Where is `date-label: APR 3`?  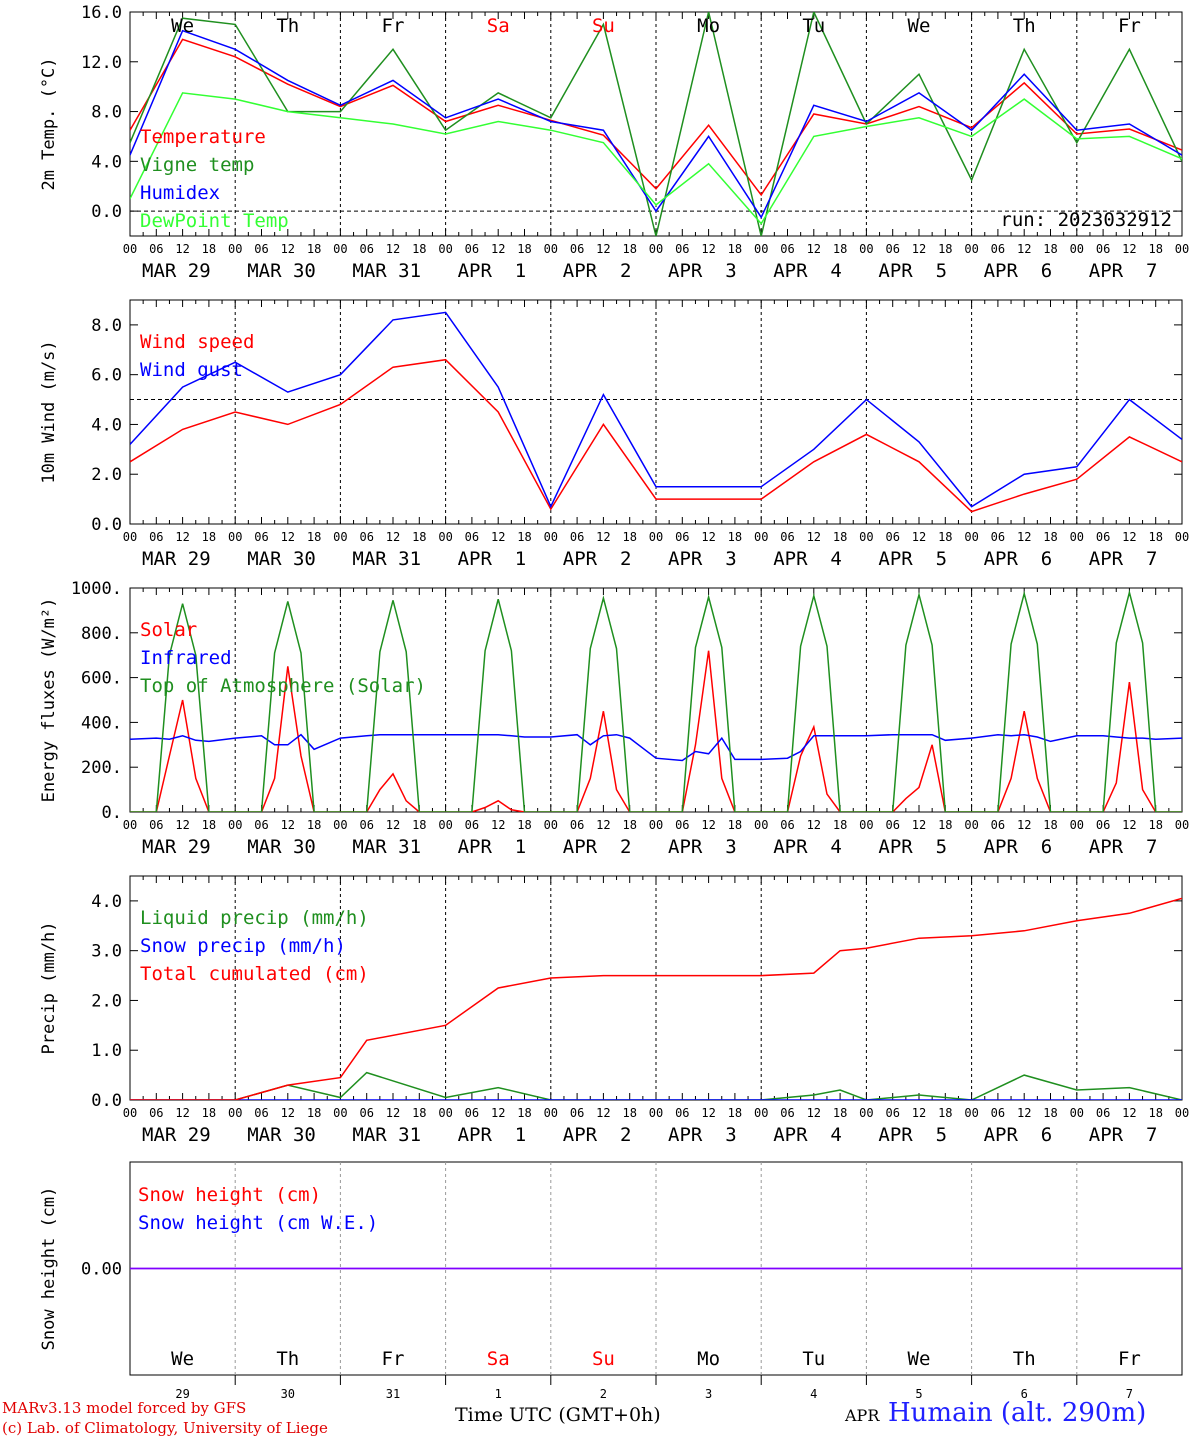 date-label: APR 3 is located at coordinates (702, 847).